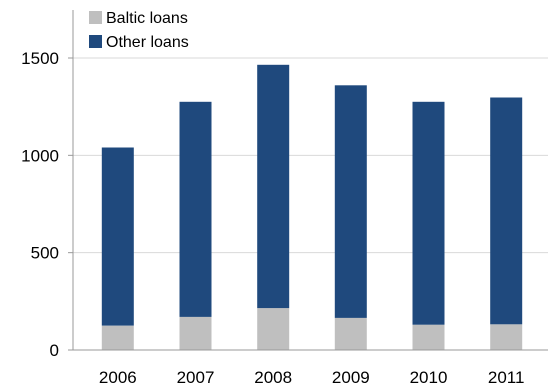  Describe the element at coordinates (139, 30) in the screenshot. I see `legend: Baltic loans Other loans` at that location.